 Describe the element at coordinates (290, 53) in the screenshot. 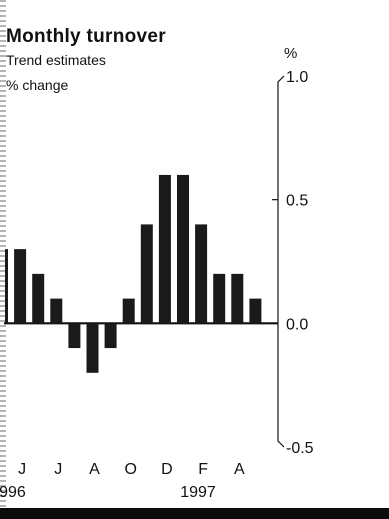

I see `y-unit-label: %` at that location.